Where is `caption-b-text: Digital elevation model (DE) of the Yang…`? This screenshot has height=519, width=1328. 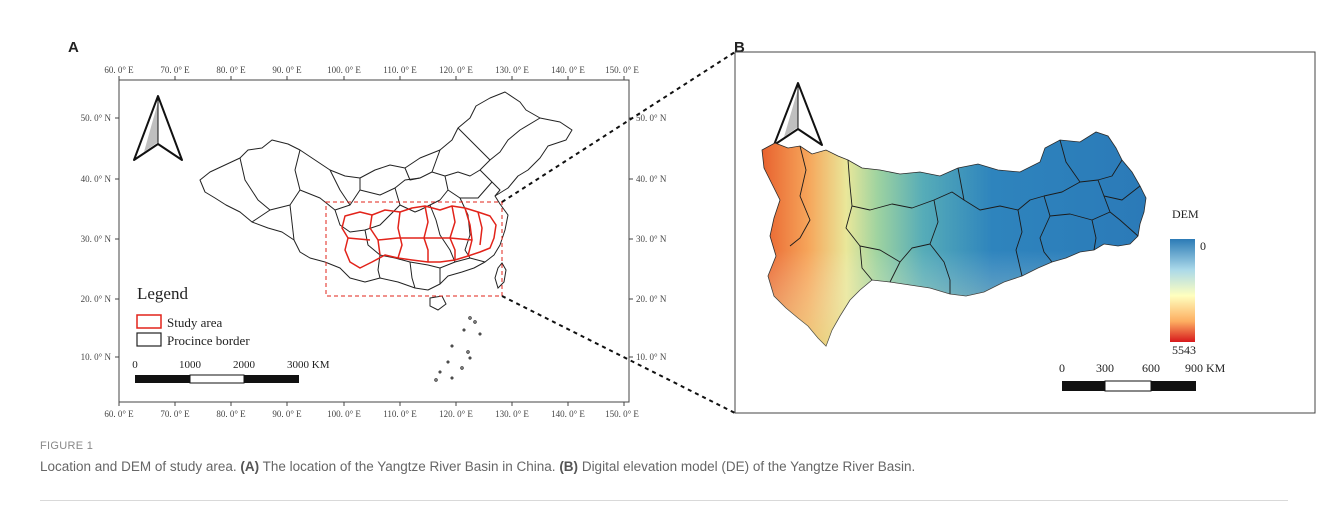 caption-b-text: Digital elevation model (DE) of the Yang… is located at coordinates (747, 466).